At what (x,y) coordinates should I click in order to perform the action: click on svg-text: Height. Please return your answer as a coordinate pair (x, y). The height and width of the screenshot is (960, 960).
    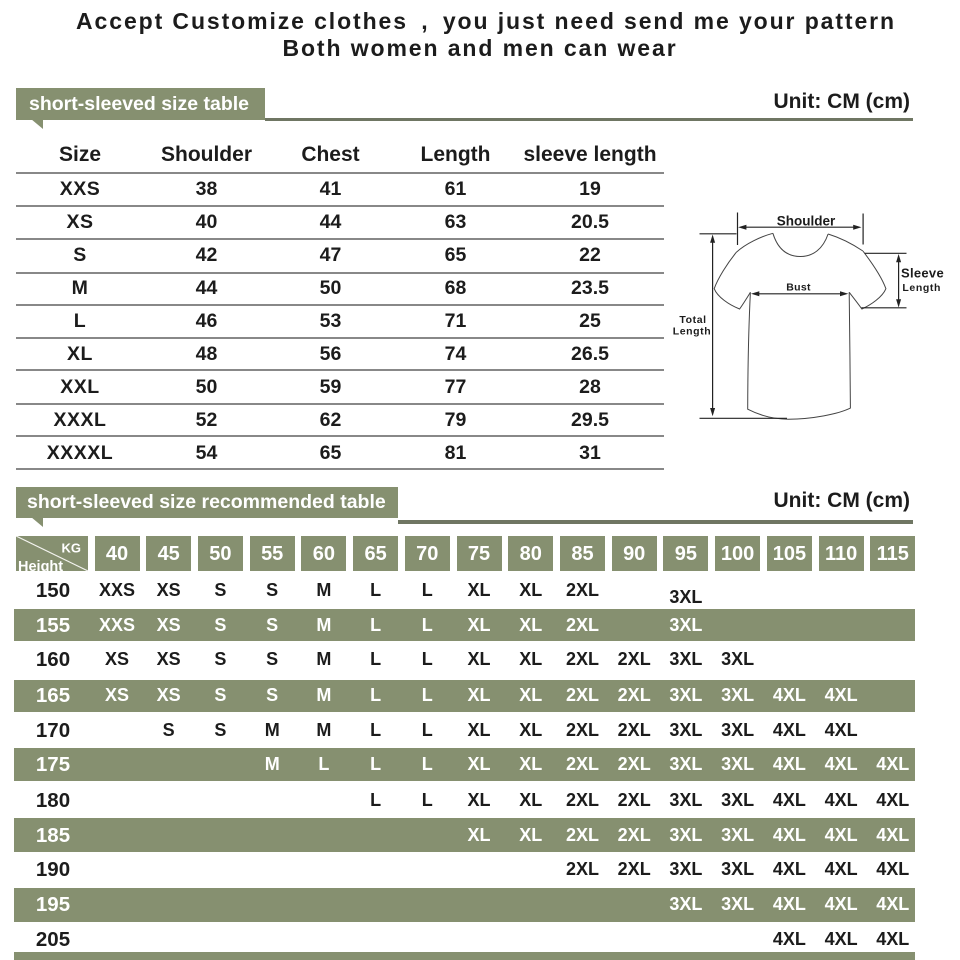
    Looking at the image, I should click on (40, 566).